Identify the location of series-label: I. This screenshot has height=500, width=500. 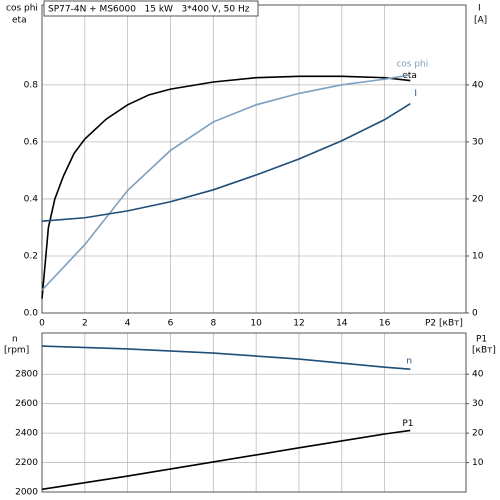
(415, 94).